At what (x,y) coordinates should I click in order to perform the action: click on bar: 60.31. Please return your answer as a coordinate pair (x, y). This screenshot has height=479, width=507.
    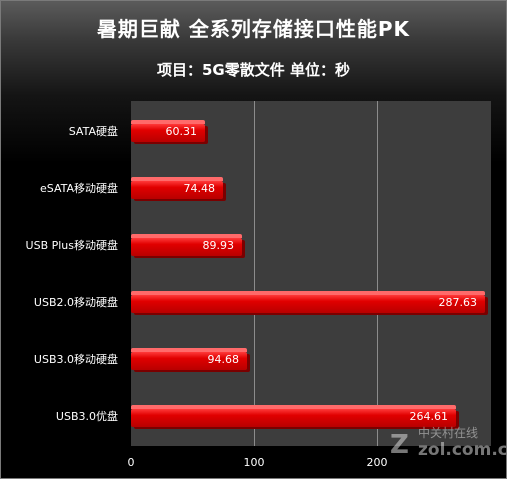
    Looking at the image, I should click on (168, 131).